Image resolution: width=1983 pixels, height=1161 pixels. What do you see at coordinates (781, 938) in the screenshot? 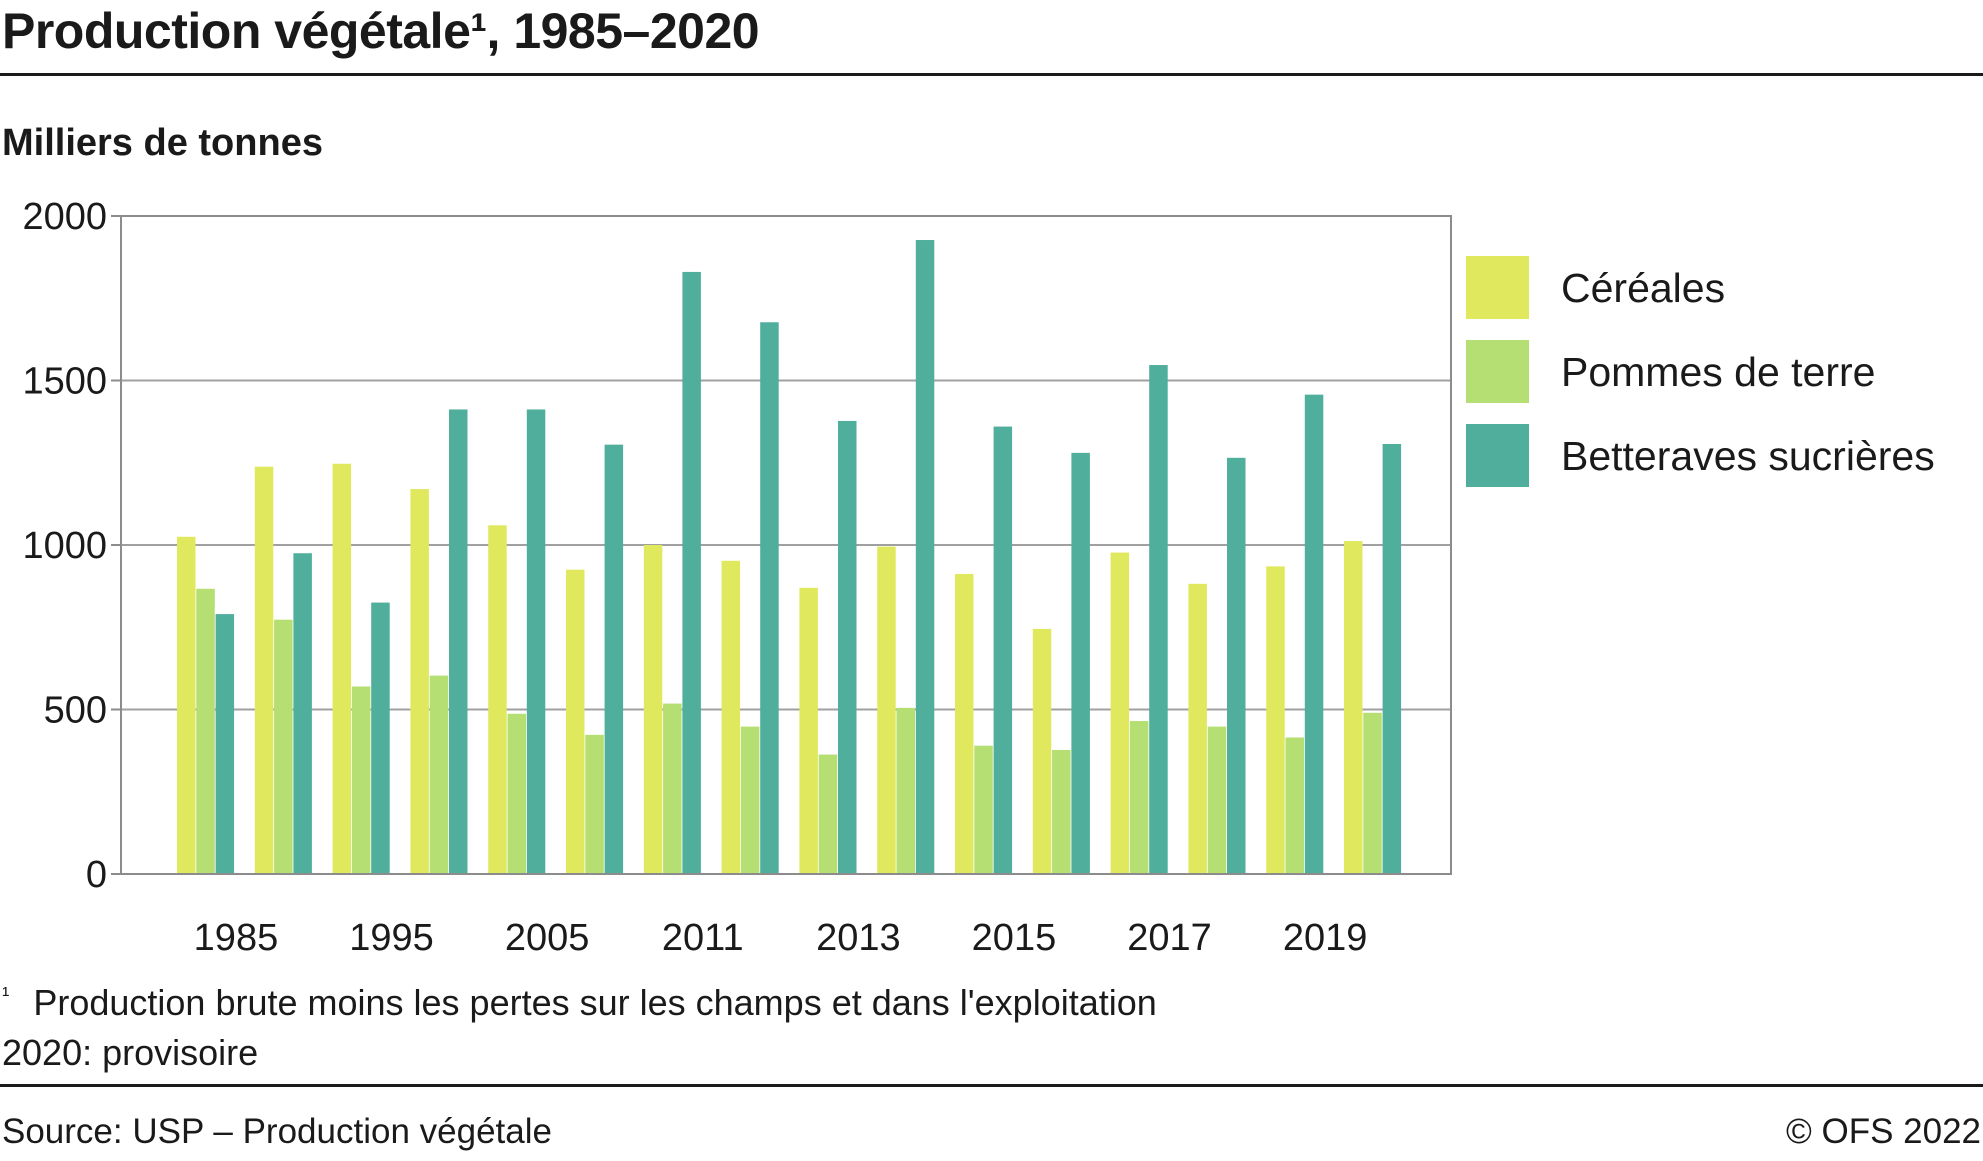
I see `x-tick-labels: 1985 1995 2005 2011 2013 2015 2017 2019` at bounding box center [781, 938].